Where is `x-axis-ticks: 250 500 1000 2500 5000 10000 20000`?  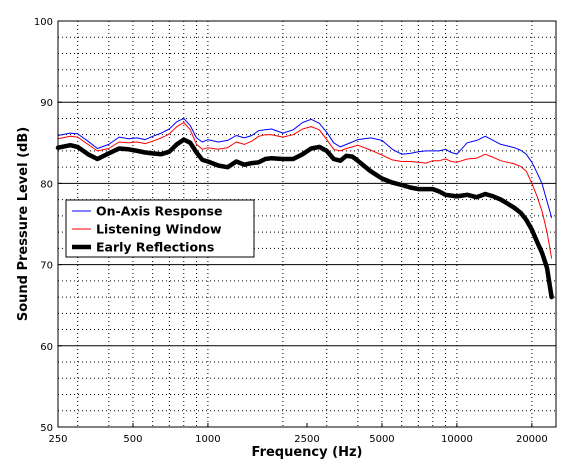
x-axis-ticks: 250 500 1000 2500 5000 10000 20000 is located at coordinates (298, 434).